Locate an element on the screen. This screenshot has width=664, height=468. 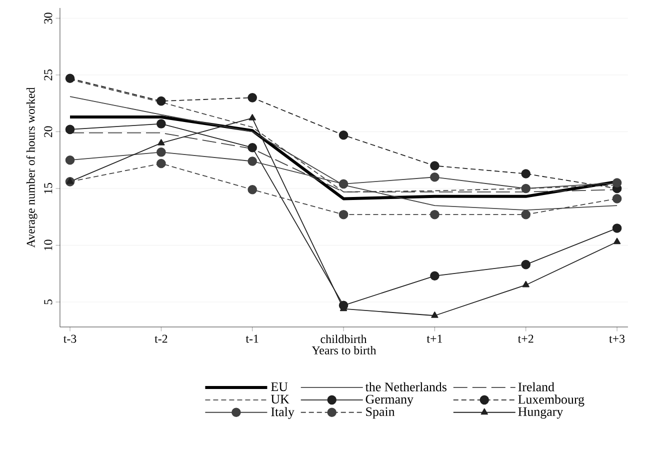
legend-label: EU is located at coordinates (279, 387).